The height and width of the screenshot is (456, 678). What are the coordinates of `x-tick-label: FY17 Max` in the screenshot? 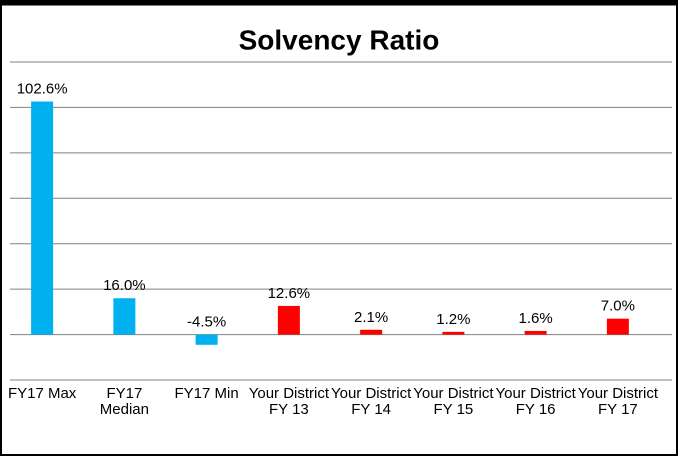 It's located at (42, 393).